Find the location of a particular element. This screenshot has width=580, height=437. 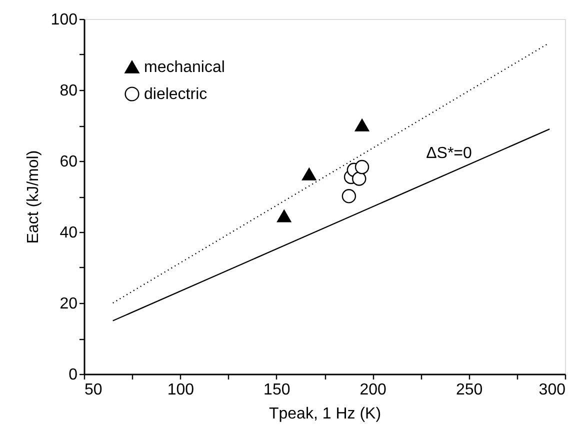

y-tick-label: 20 is located at coordinates (69, 304).